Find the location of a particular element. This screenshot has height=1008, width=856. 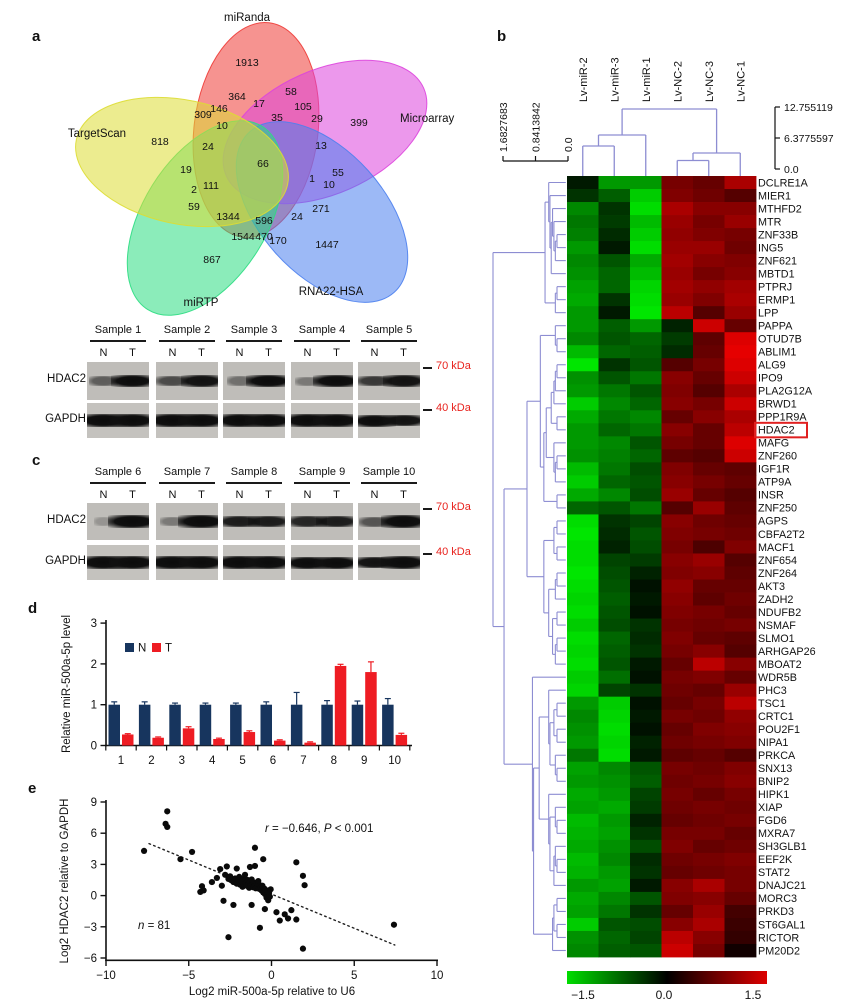

sample-size-annotation: n = 81 is located at coordinates (154, 926).